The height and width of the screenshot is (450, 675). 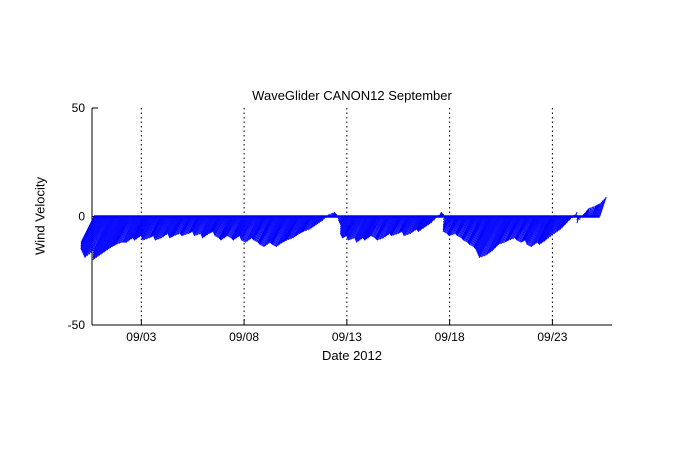 What do you see at coordinates (552, 337) in the screenshot?
I see `x-tick-label: 09/23` at bounding box center [552, 337].